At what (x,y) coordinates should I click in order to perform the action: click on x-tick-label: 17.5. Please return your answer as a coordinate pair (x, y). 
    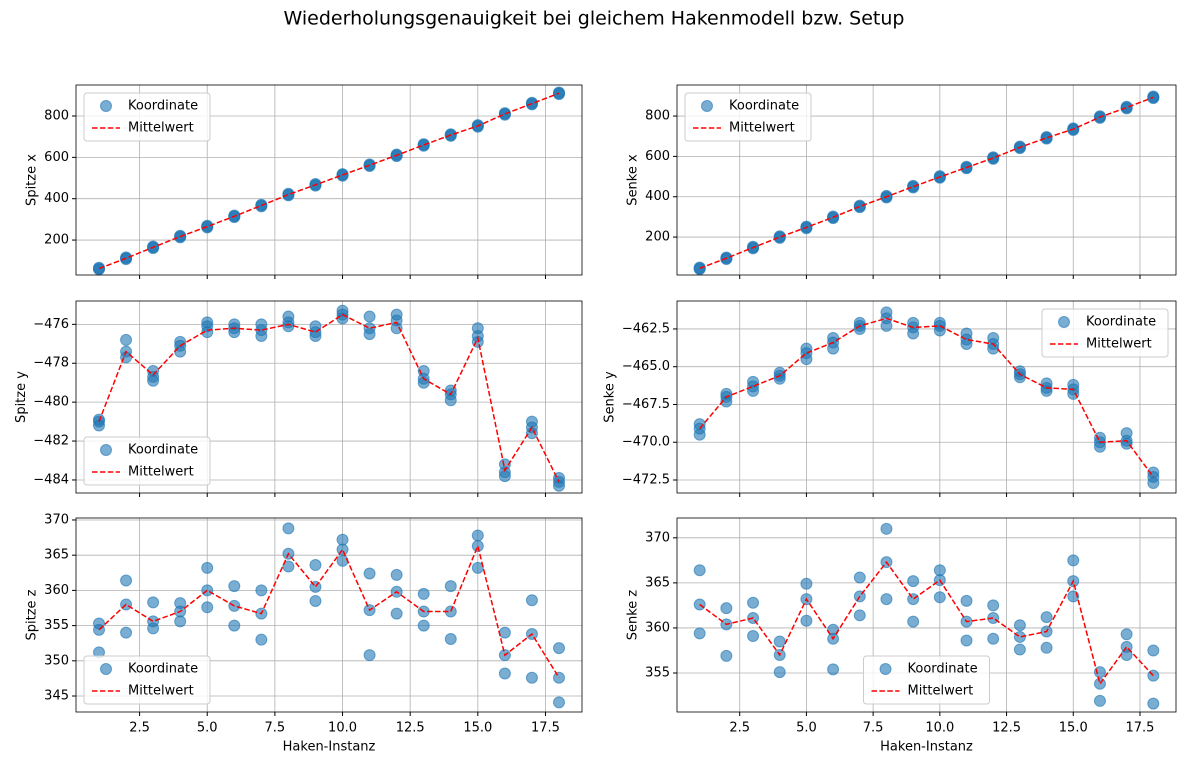
    Looking at the image, I should click on (545, 728).